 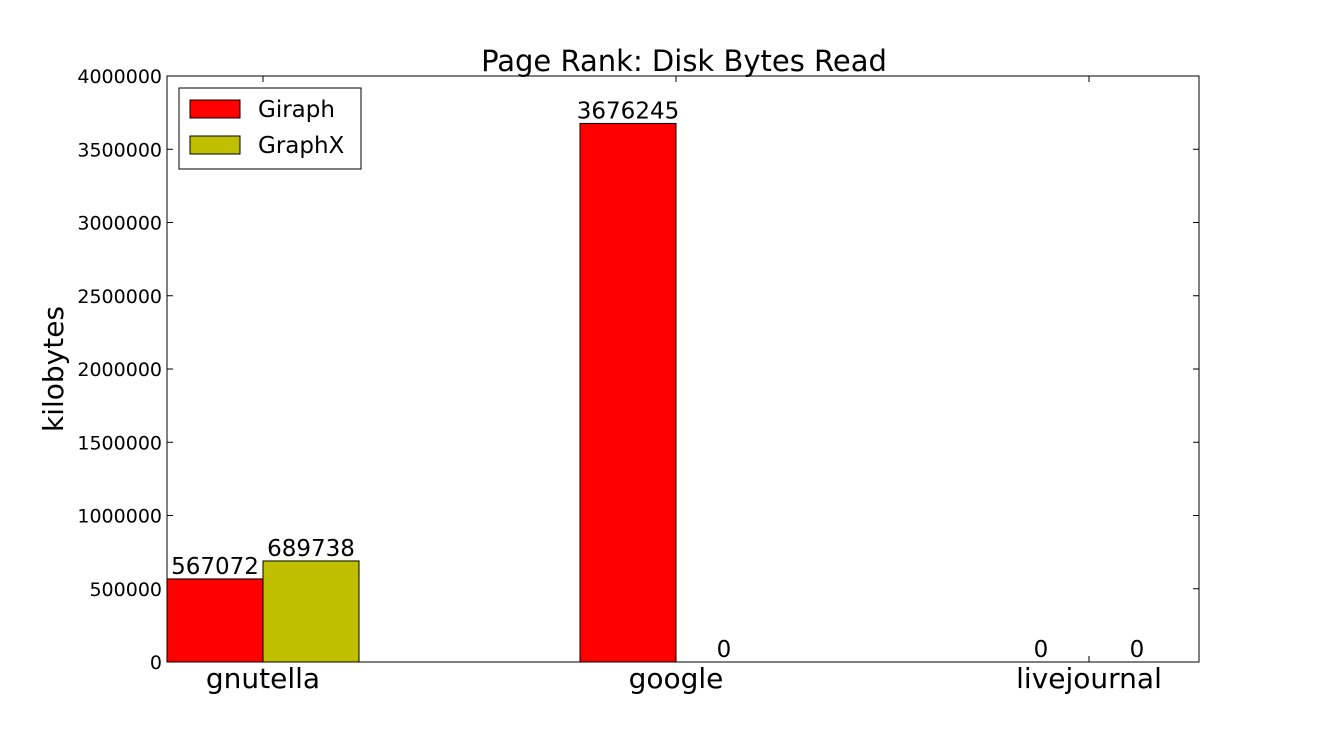 What do you see at coordinates (270, 128) in the screenshot?
I see `legend: Giraph GraphX` at bounding box center [270, 128].